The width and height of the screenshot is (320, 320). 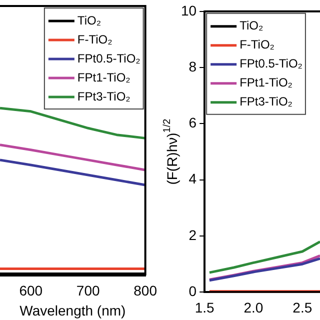 What do you see at coordinates (31, 290) in the screenshot?
I see `x-tick-label: 600` at bounding box center [31, 290].